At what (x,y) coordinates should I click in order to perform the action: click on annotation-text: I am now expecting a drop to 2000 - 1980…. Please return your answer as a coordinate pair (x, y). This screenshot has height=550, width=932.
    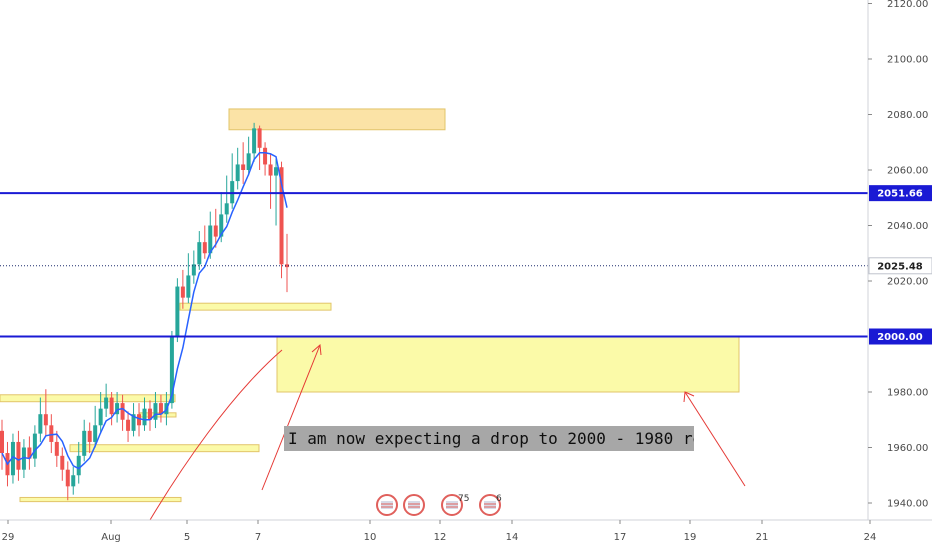
    Looking at the image, I should click on (489, 438).